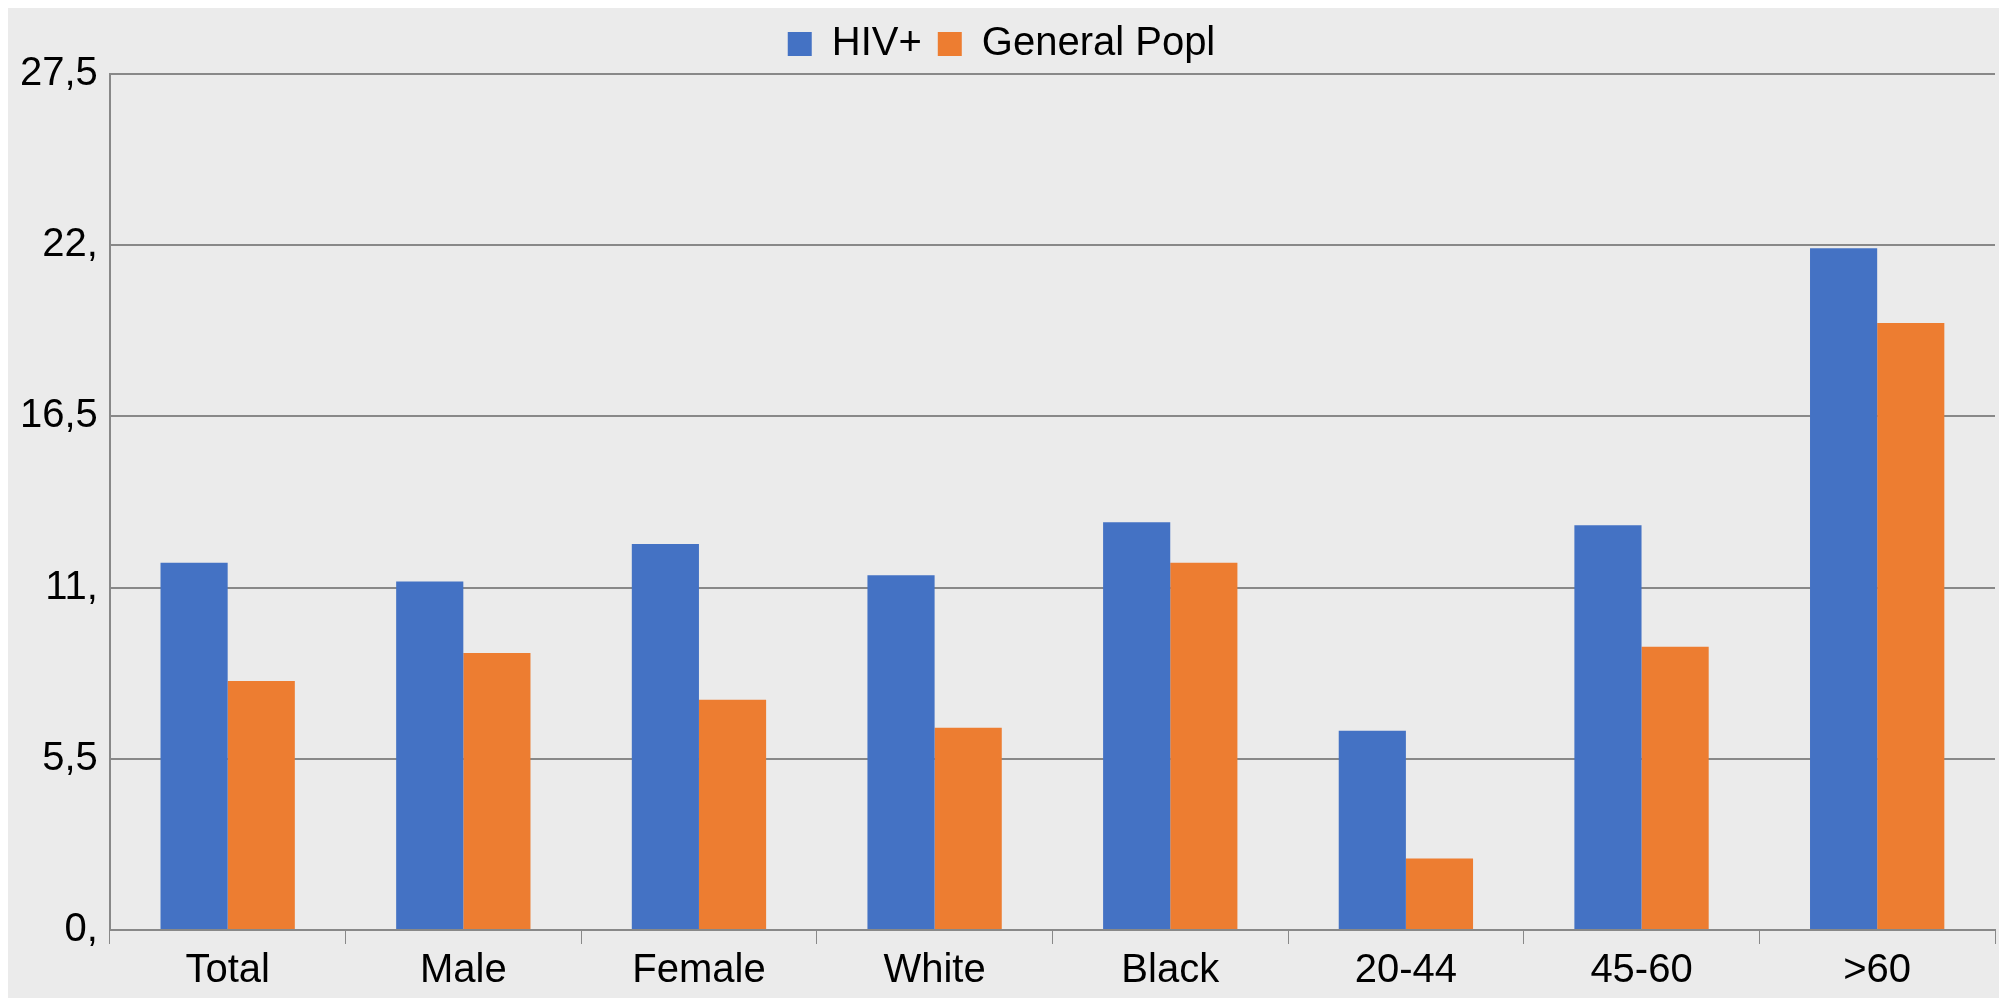 Image resolution: width=2007 pixels, height=1006 pixels. What do you see at coordinates (58, 71) in the screenshot?
I see `y-tick-label: 27,5` at bounding box center [58, 71].